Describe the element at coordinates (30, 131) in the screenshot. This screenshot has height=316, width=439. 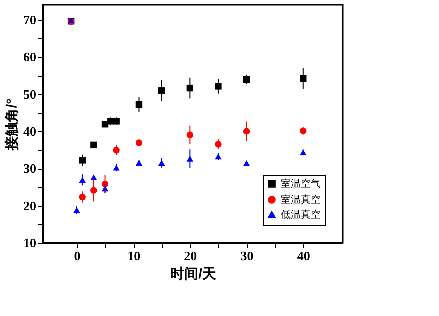
I see `y-tick-label: 40` at that location.